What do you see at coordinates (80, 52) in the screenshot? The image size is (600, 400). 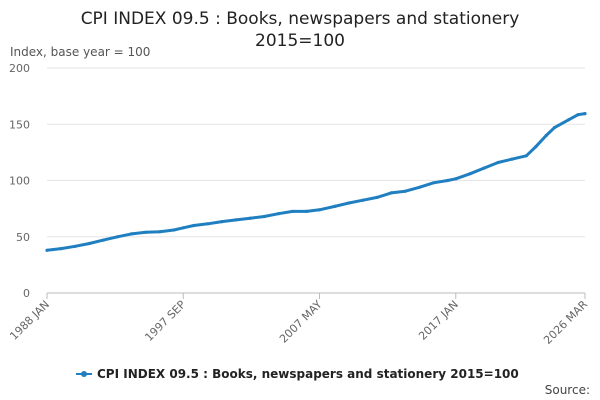 I see `y-axis-label: Index, base year = 100` at bounding box center [80, 52].